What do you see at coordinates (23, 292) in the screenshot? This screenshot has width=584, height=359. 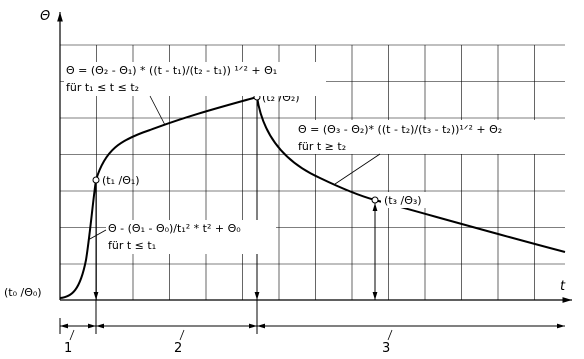 I see `point-label: (t₀ /Θ₀)` at bounding box center [23, 292].